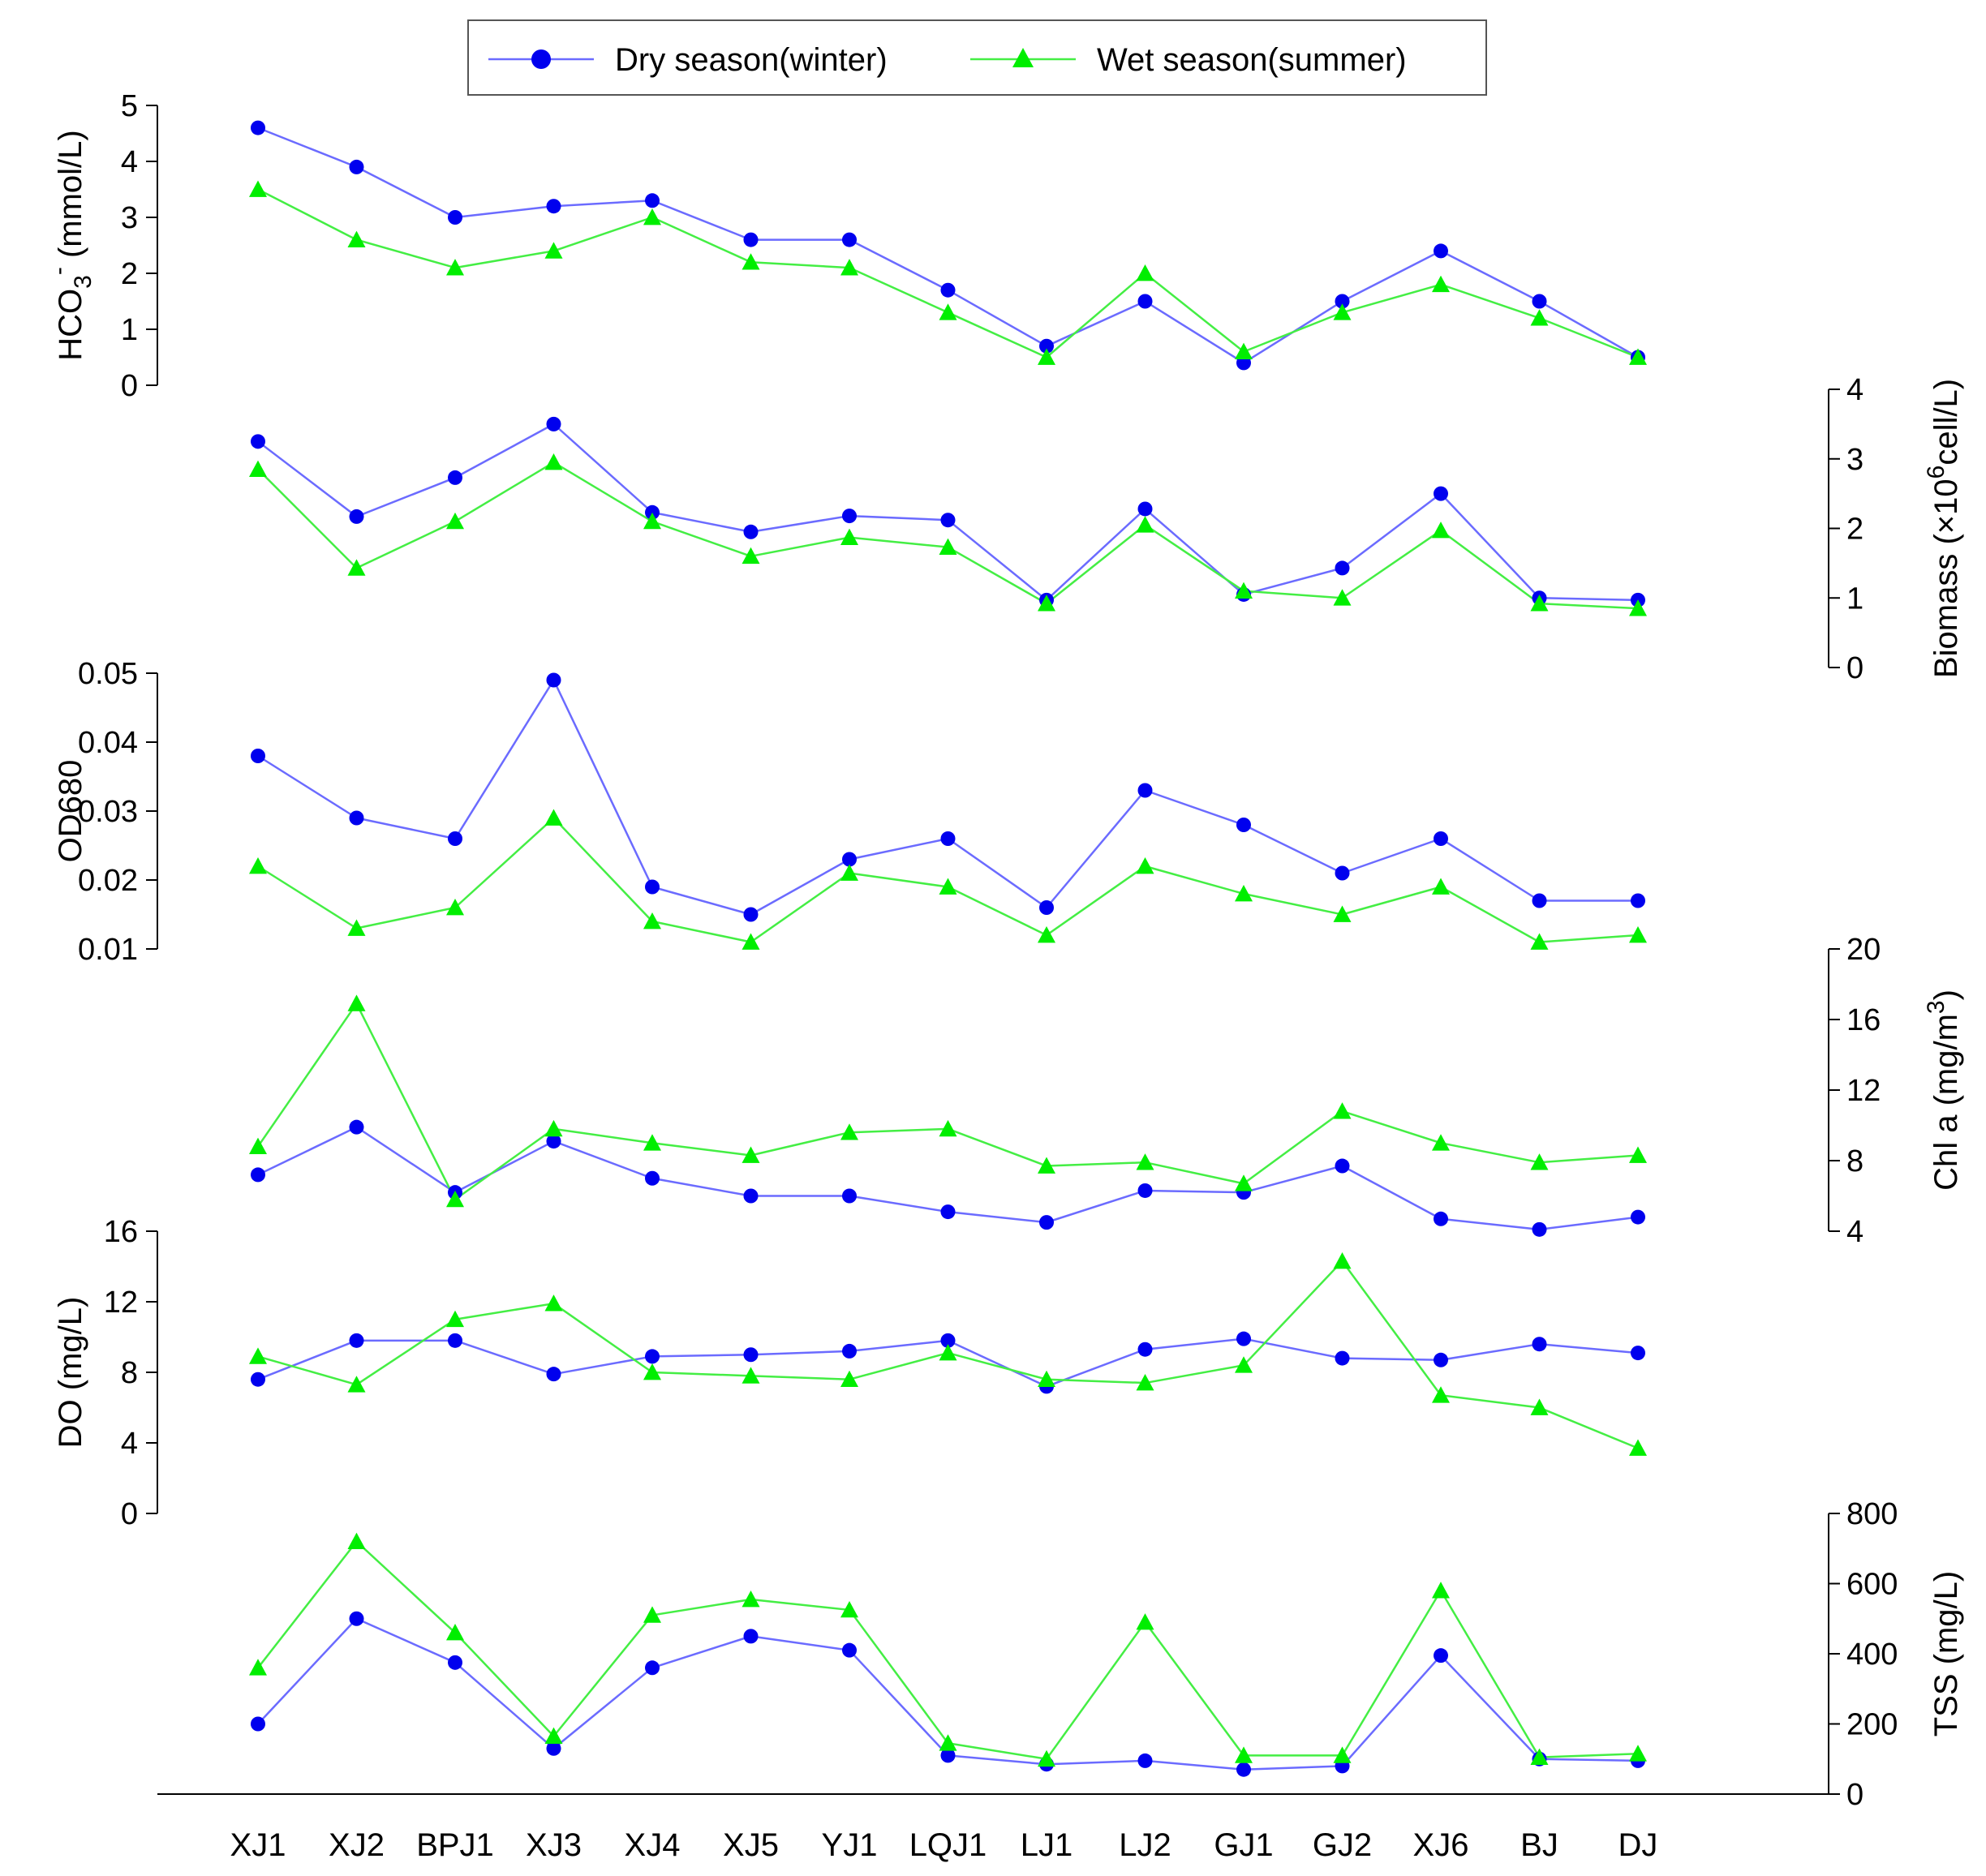 The height and width of the screenshot is (1876, 1986). I want to click on do-axis-title: DO (mg/L), so click(70, 1373).